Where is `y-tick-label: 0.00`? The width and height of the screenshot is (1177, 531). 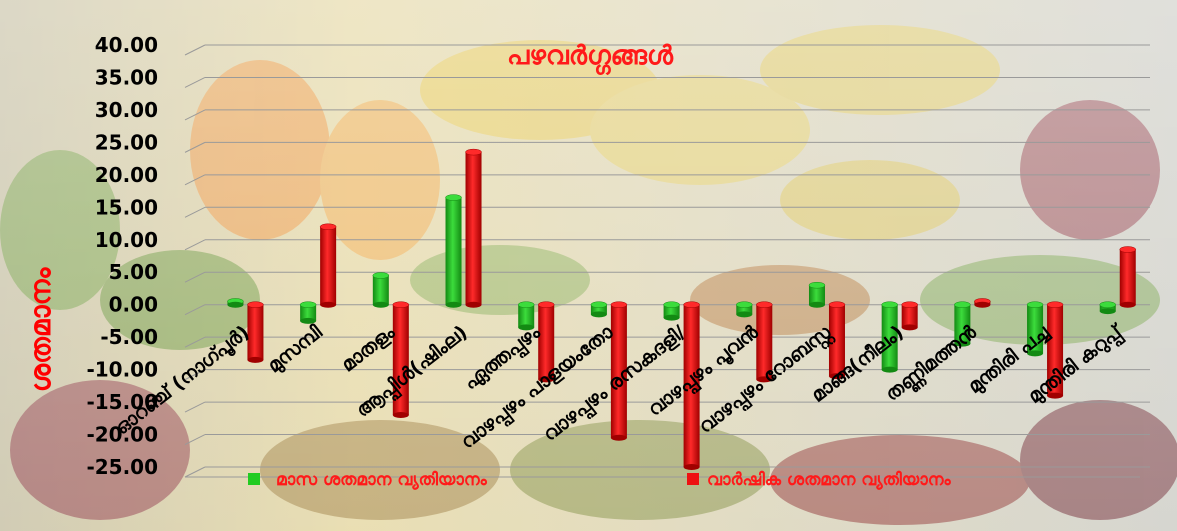 y-tick-label: 0.00 is located at coordinates (133, 305).